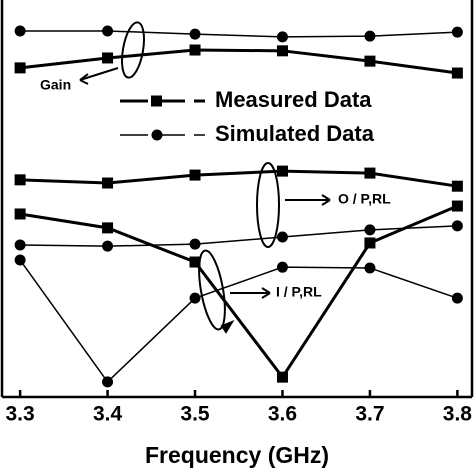  Describe the element at coordinates (108, 414) in the screenshot. I see `x-tick-label: 3.4` at that location.